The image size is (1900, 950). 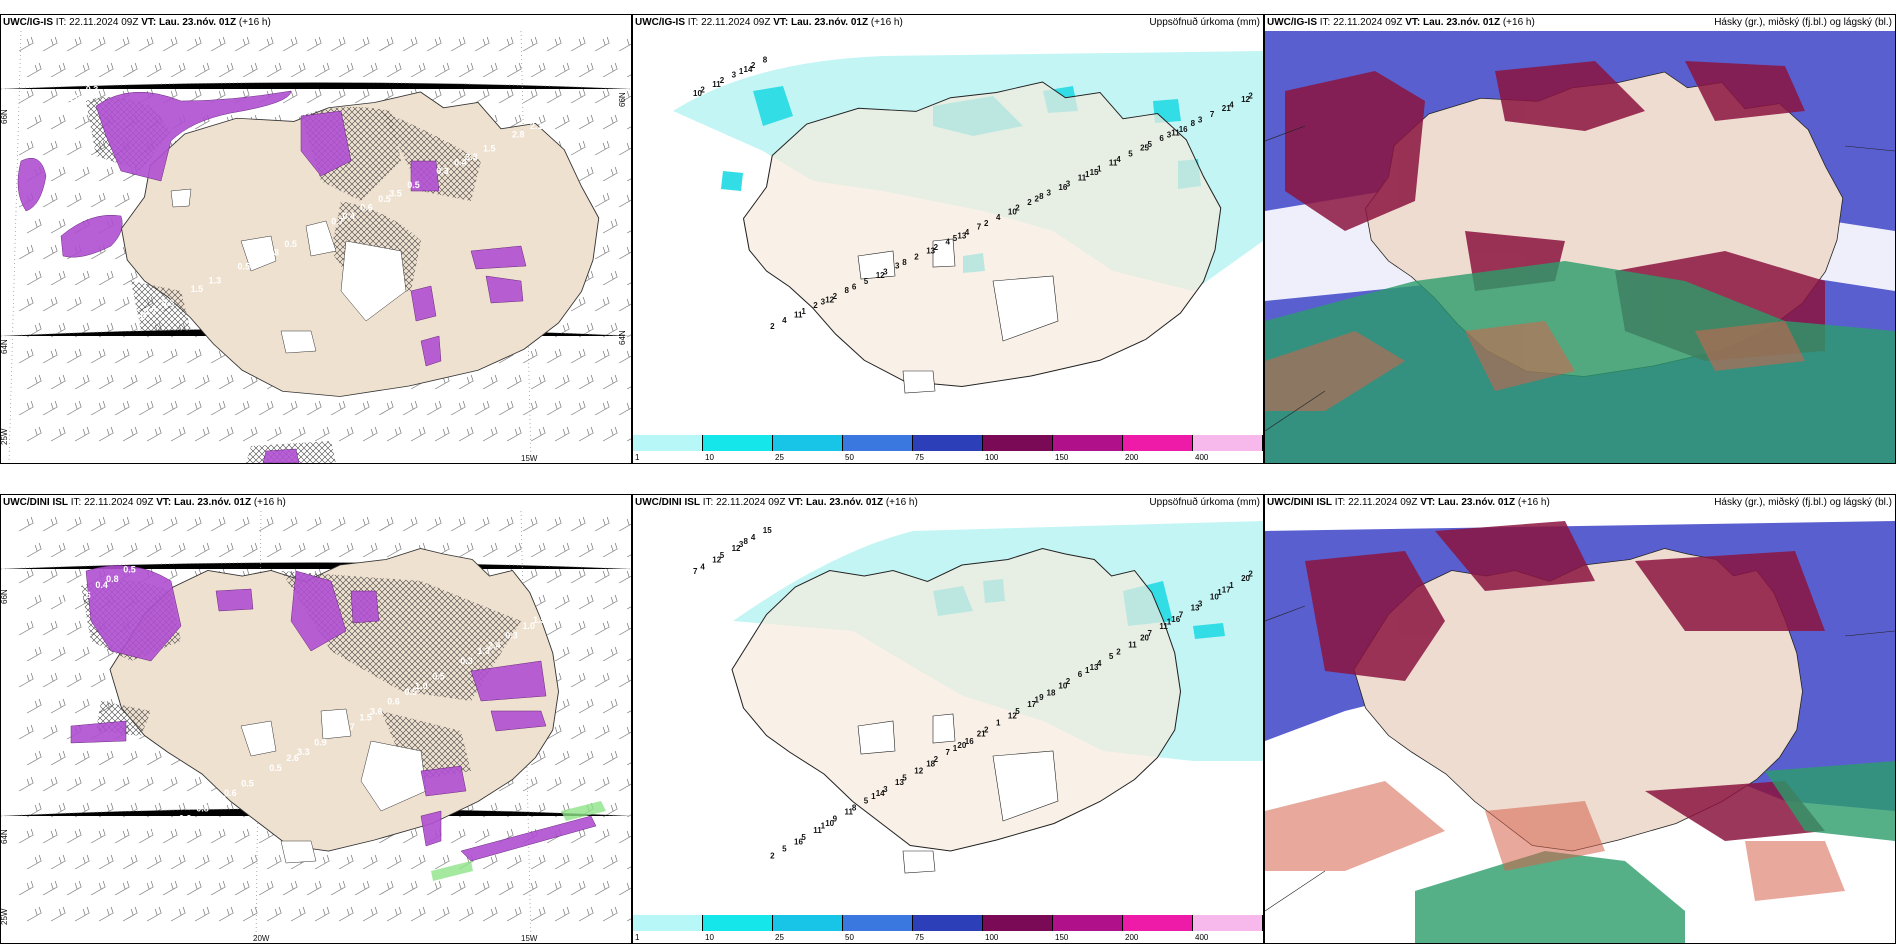 I want to click on precip-total-label: 20, so click(x=1245, y=578).